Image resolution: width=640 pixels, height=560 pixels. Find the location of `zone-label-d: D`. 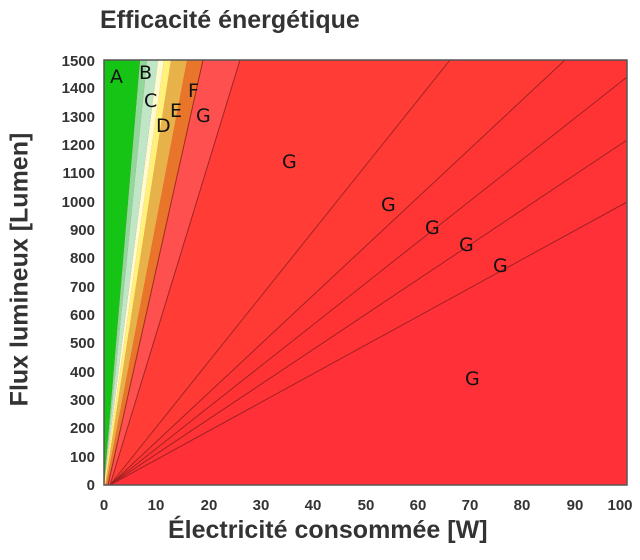

zone-label-d: D is located at coordinates (163, 126).